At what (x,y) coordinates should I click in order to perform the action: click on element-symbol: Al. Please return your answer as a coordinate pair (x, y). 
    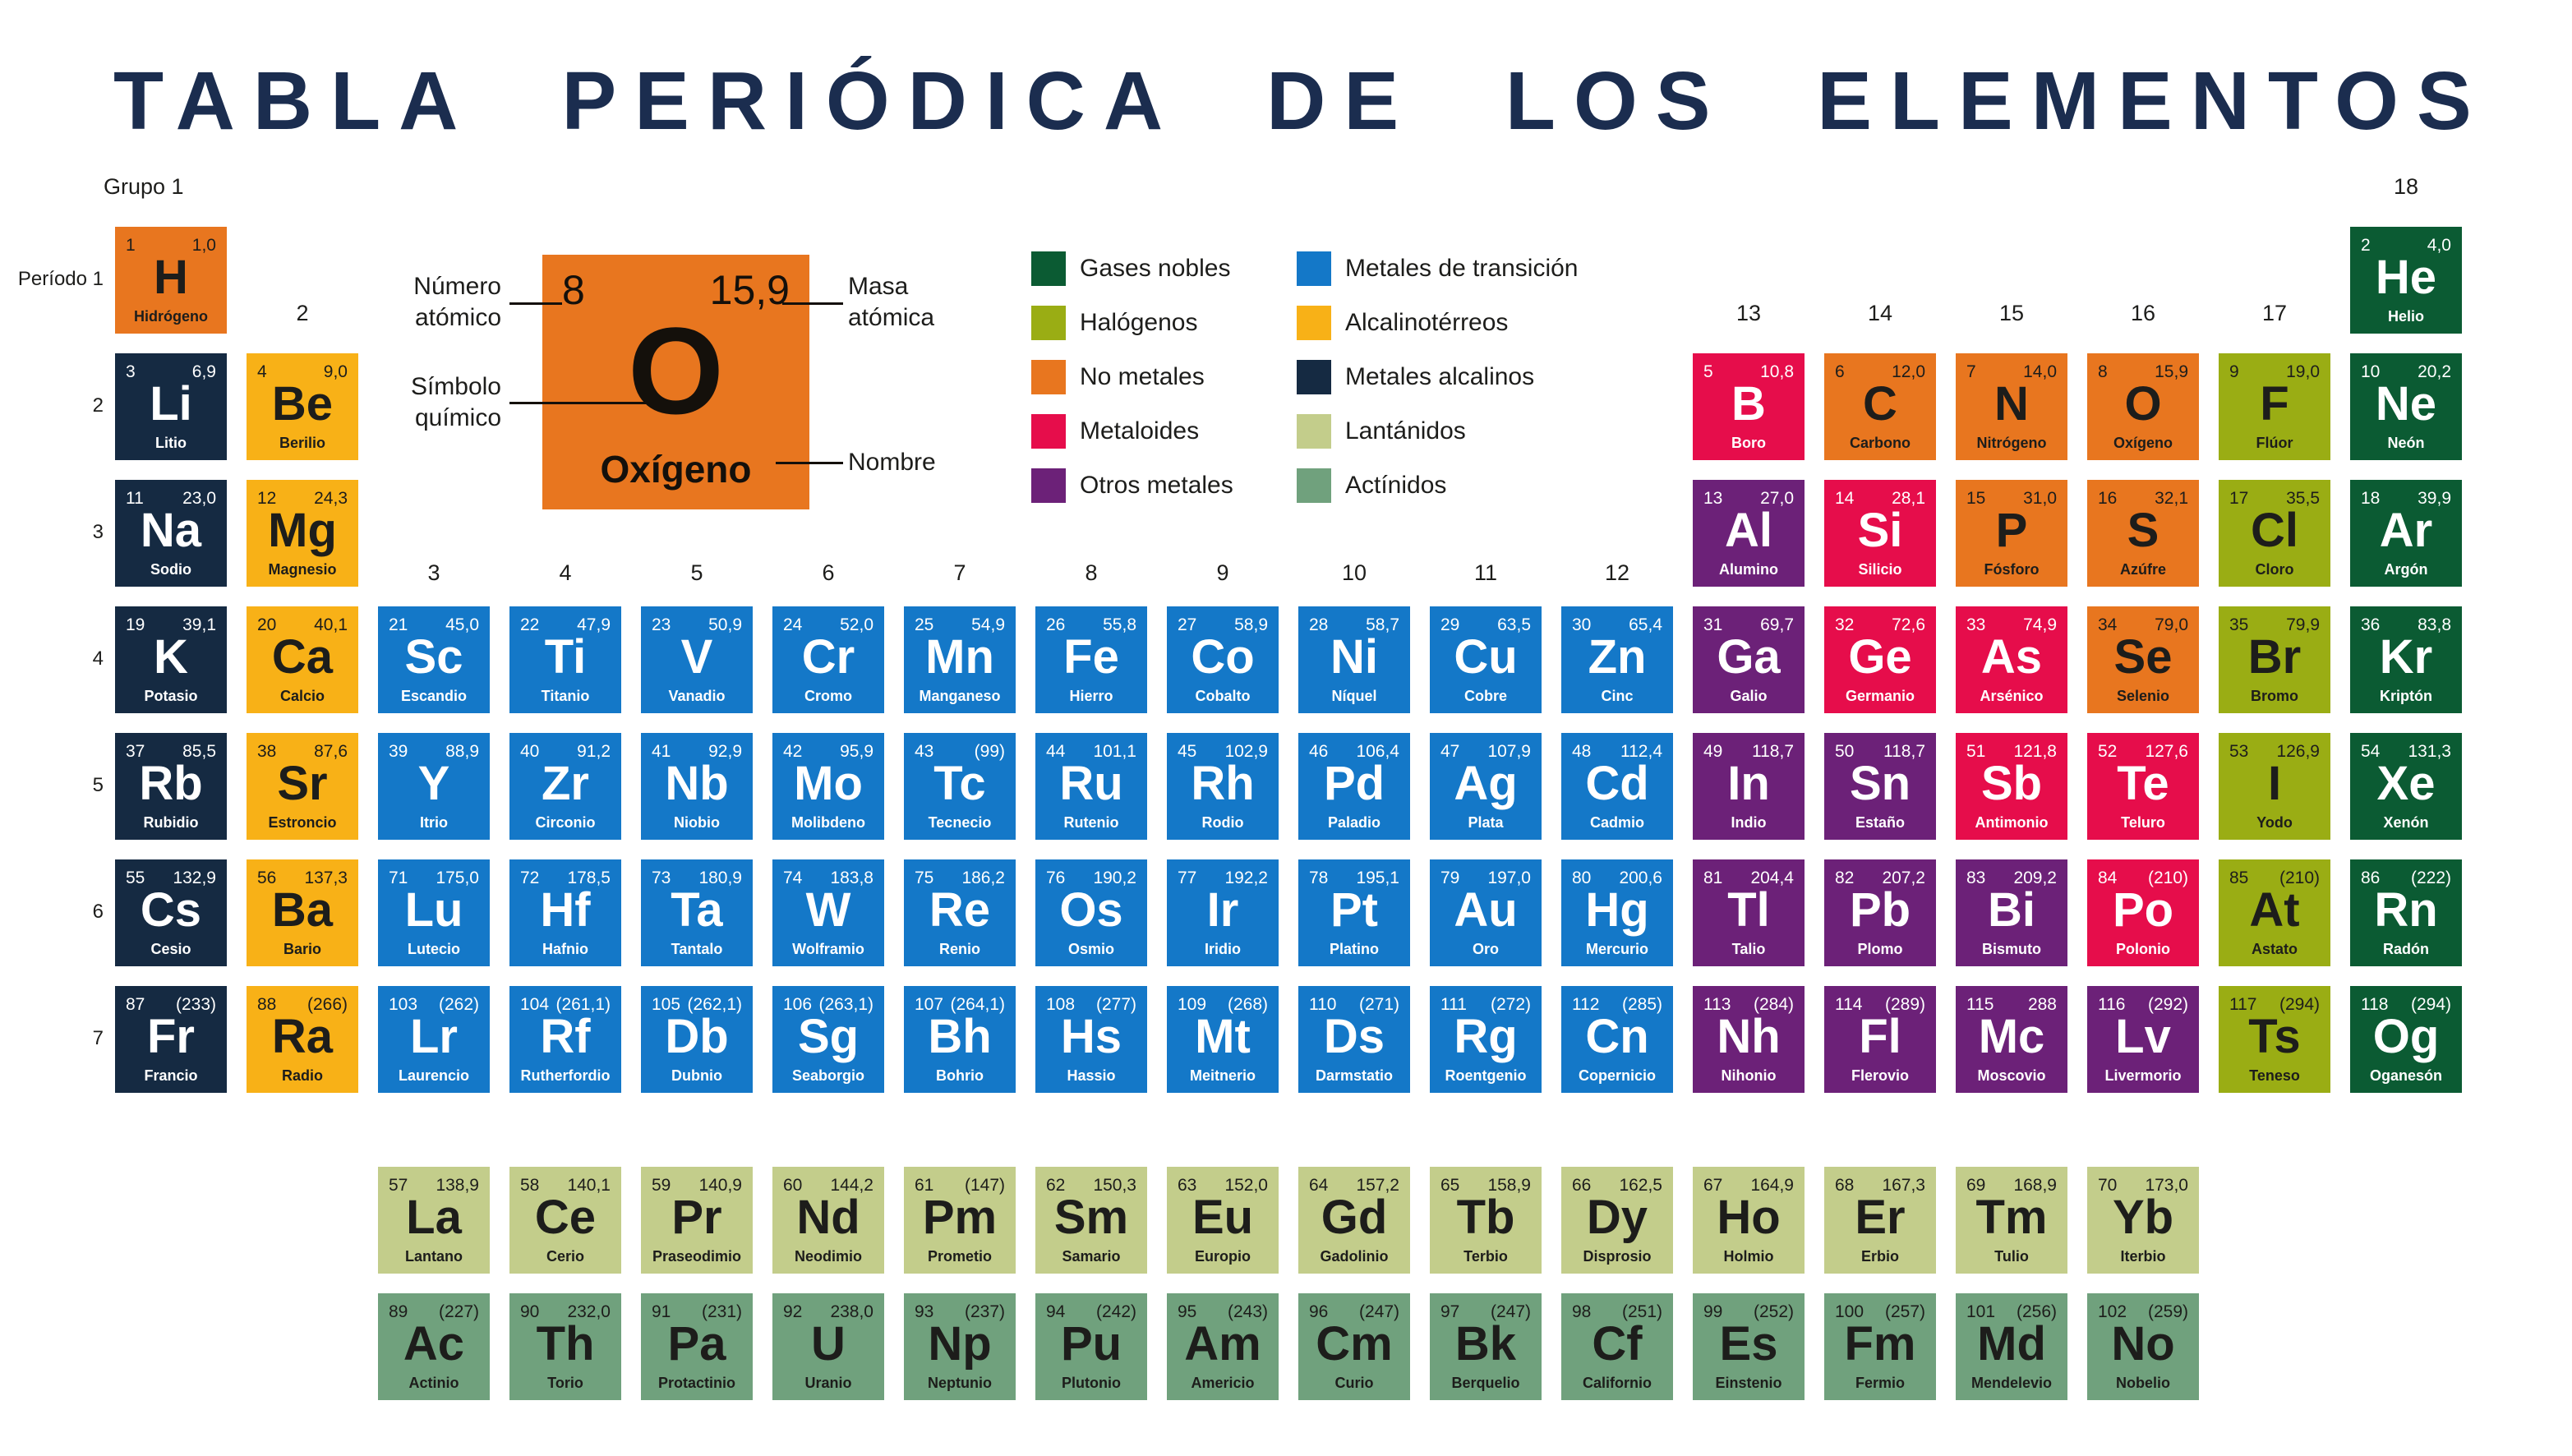
    Looking at the image, I should click on (1748, 530).